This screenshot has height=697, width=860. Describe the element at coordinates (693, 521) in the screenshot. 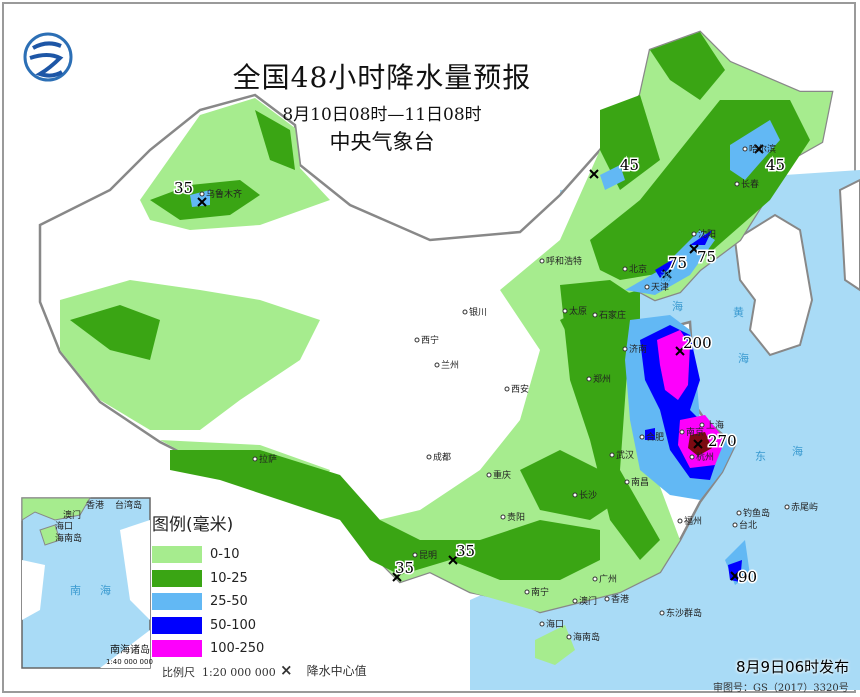

I see `city-label: 福州` at that location.